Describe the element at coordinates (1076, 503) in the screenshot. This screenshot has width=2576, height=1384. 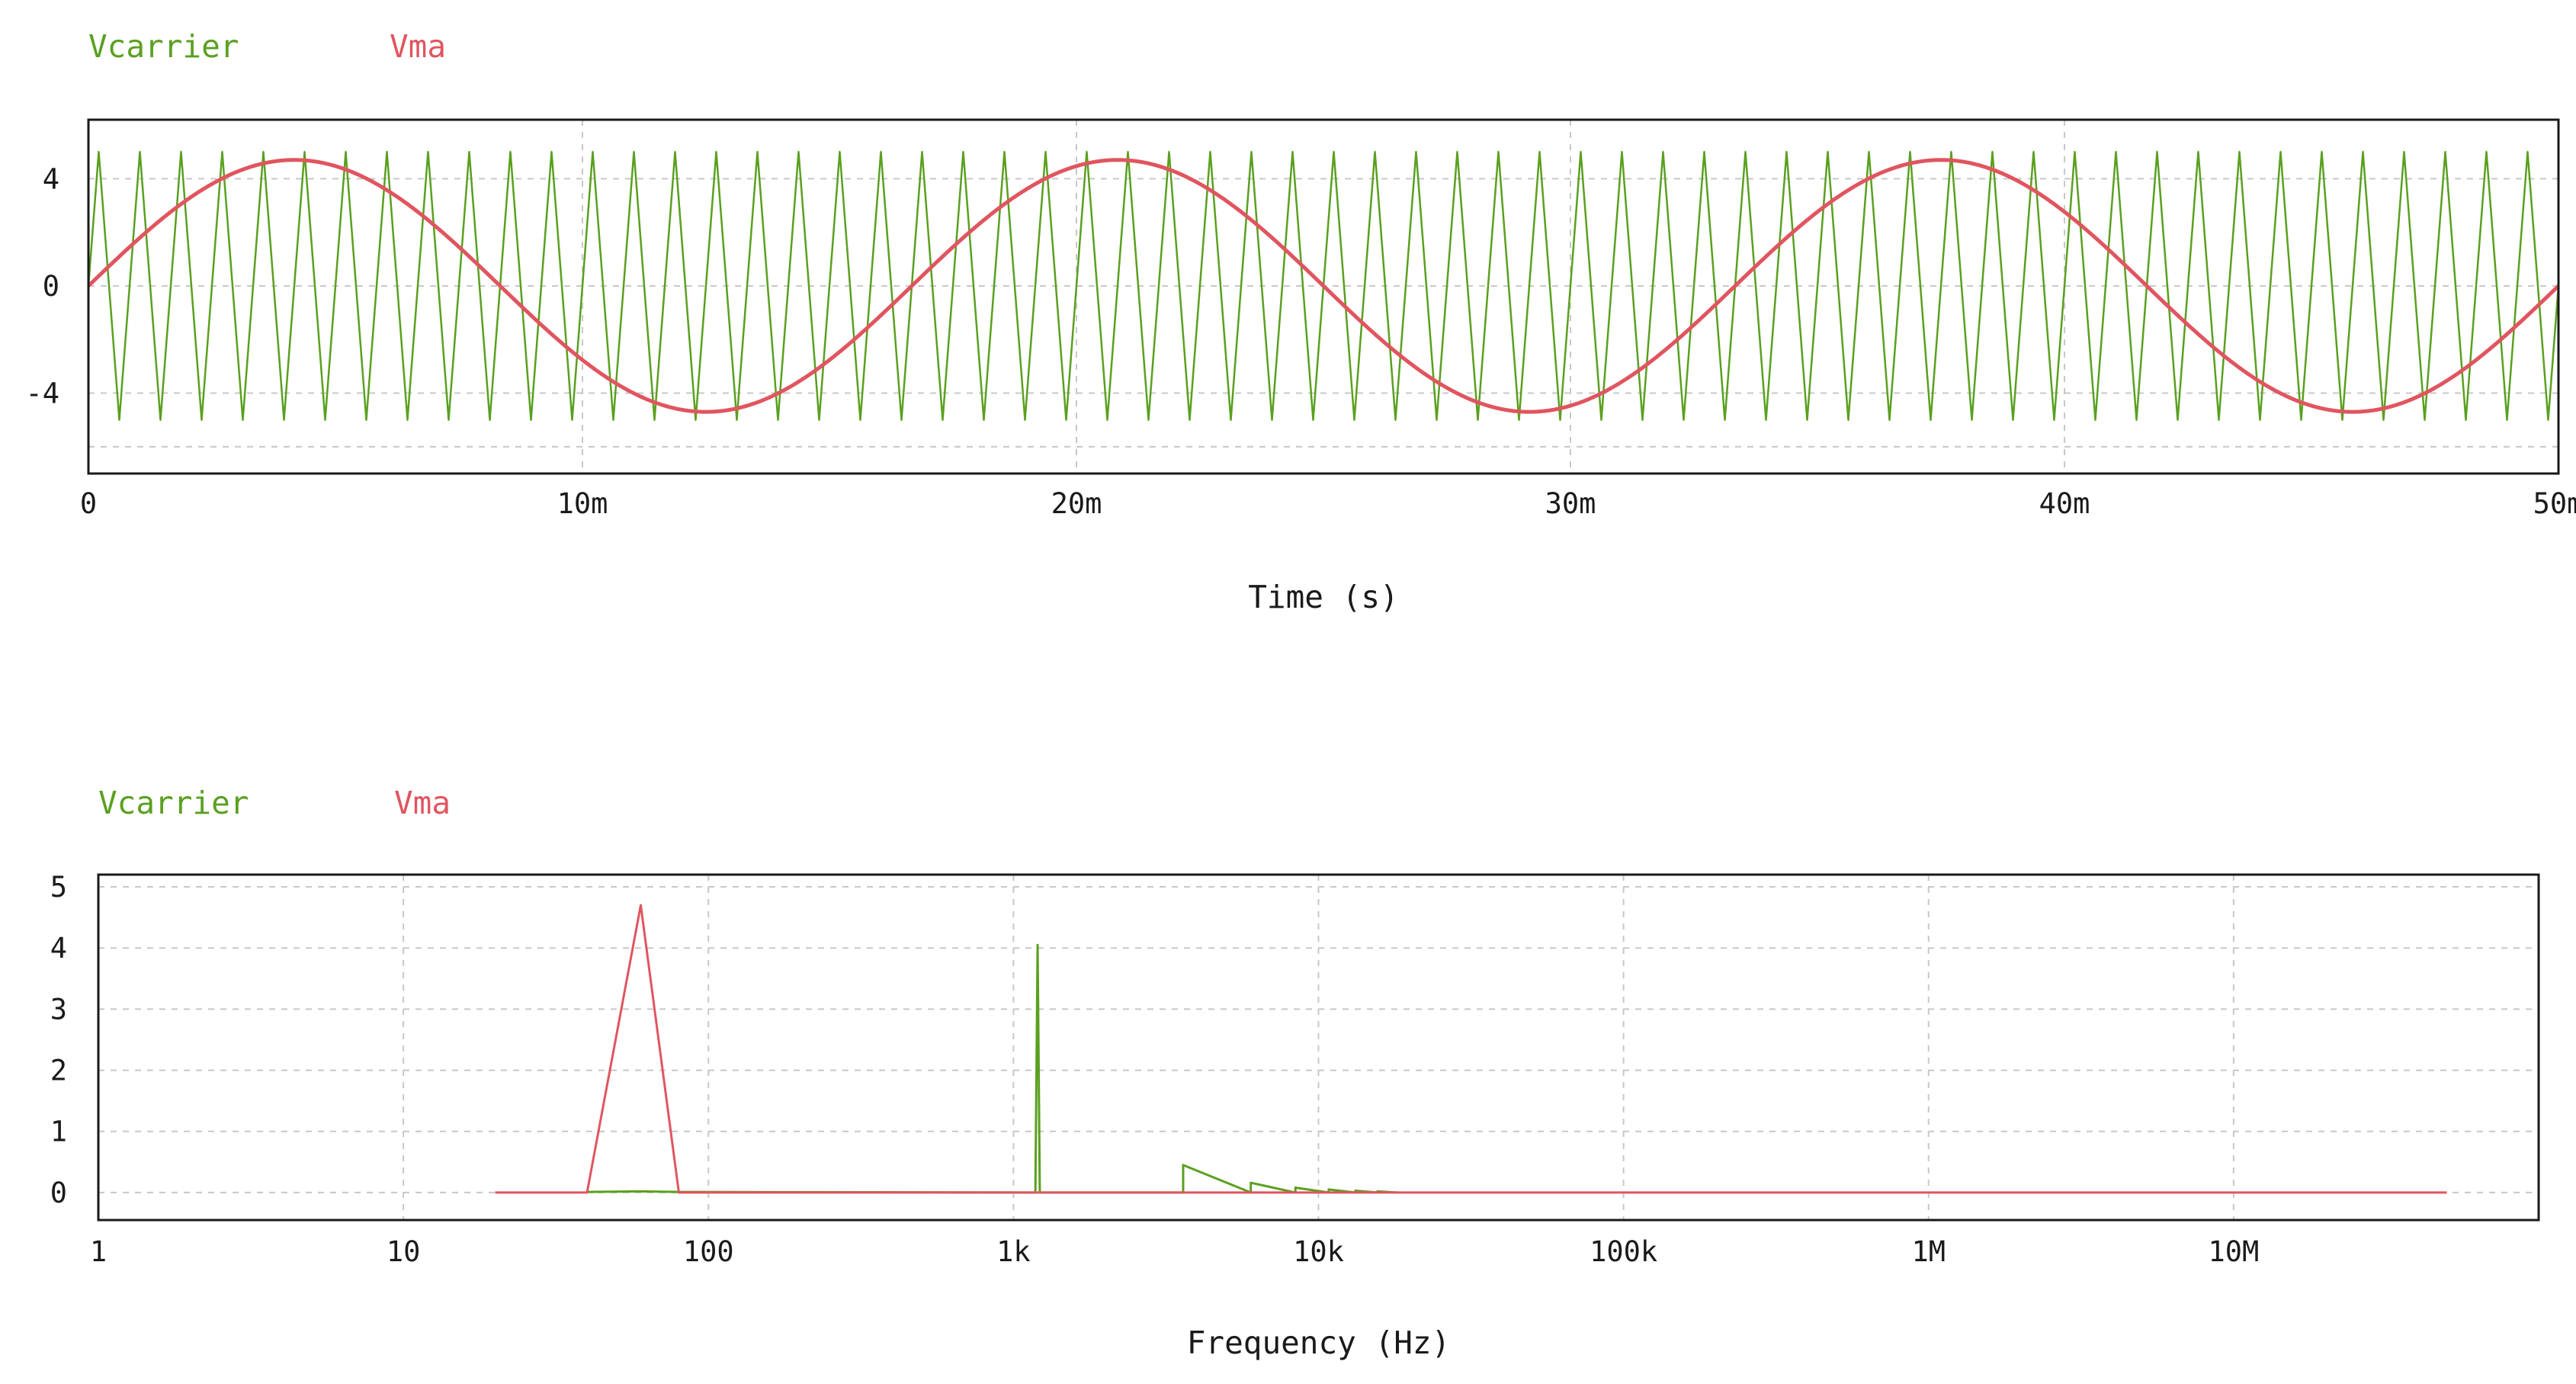
I see `x-tick-label: 20m` at that location.